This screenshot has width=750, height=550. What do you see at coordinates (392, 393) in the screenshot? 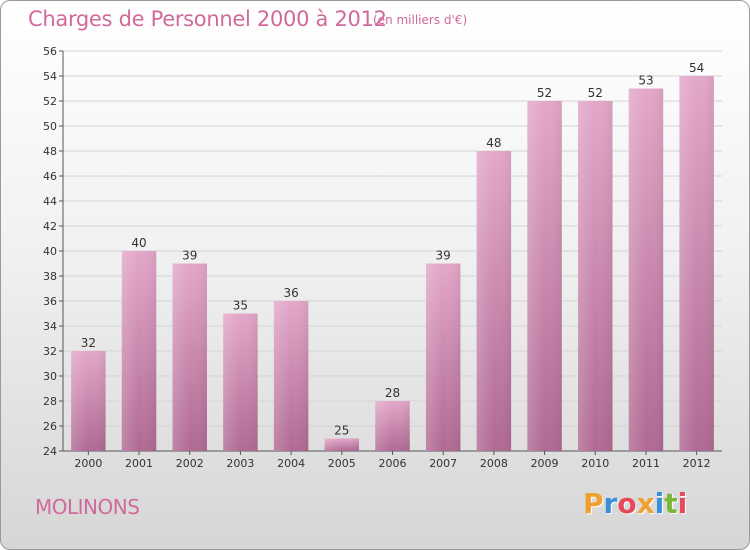
I see `data-label: 28` at bounding box center [392, 393].